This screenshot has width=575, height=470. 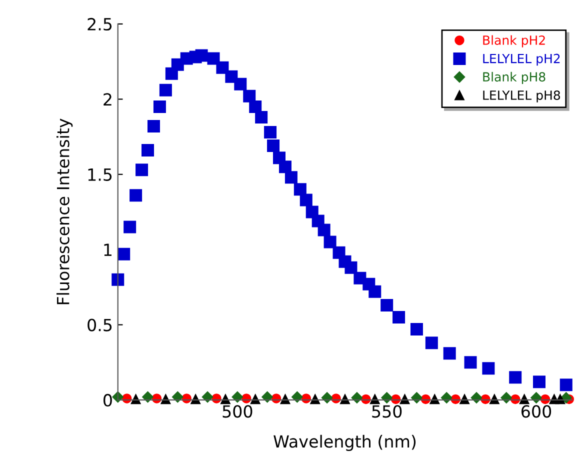 What do you see at coordinates (521, 96) in the screenshot?
I see `legend-label: LELYLEL pH8` at bounding box center [521, 96].